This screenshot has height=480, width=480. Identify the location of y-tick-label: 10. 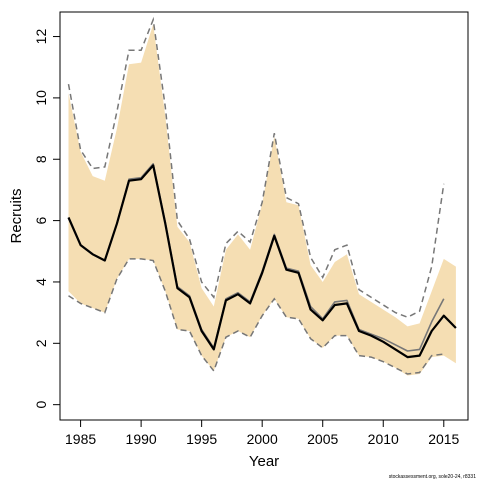
(41, 98).